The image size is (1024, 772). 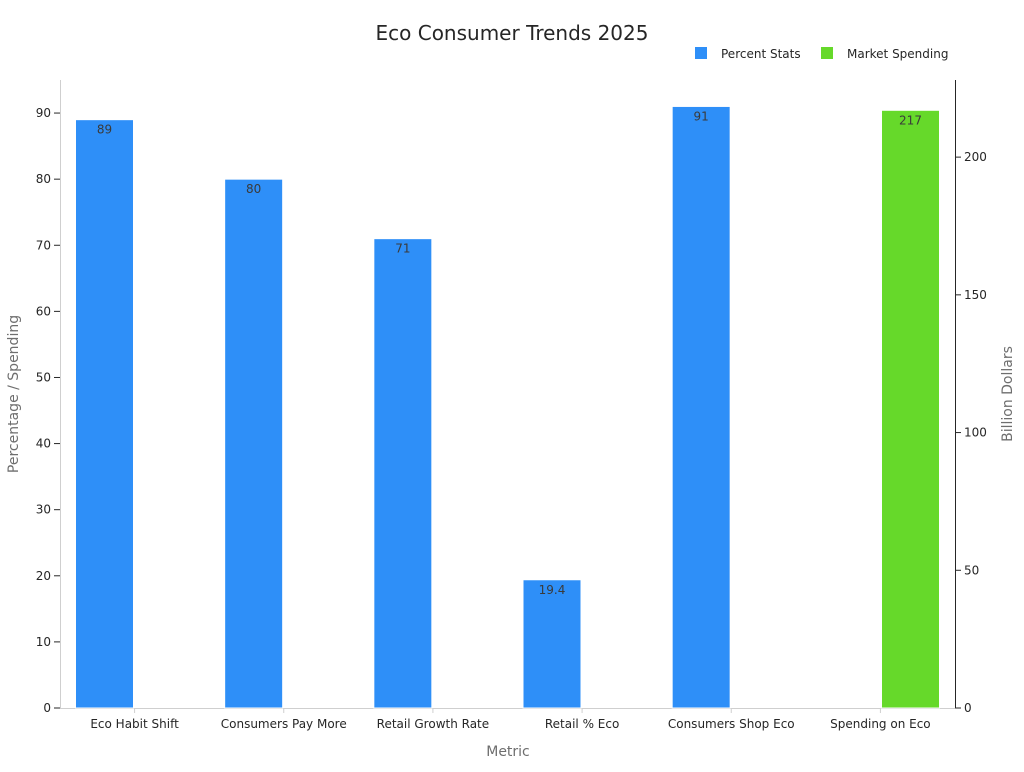 I want to click on right-tick-label: 150, so click(x=975, y=295).